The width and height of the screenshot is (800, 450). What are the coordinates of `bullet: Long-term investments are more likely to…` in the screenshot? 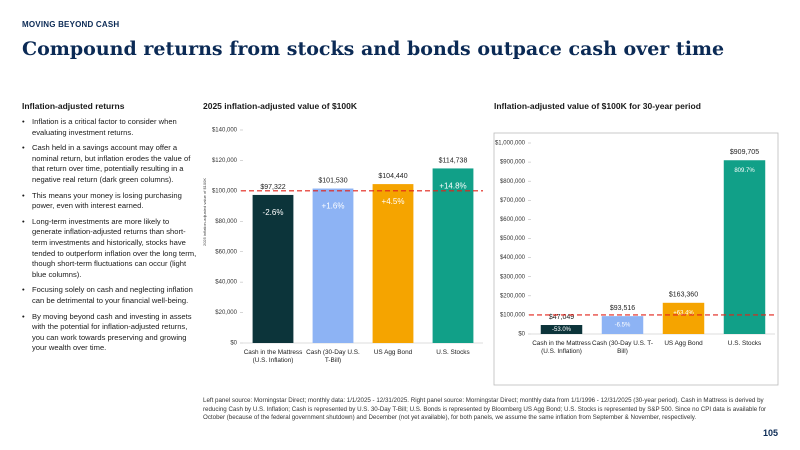 It's located at (111, 249).